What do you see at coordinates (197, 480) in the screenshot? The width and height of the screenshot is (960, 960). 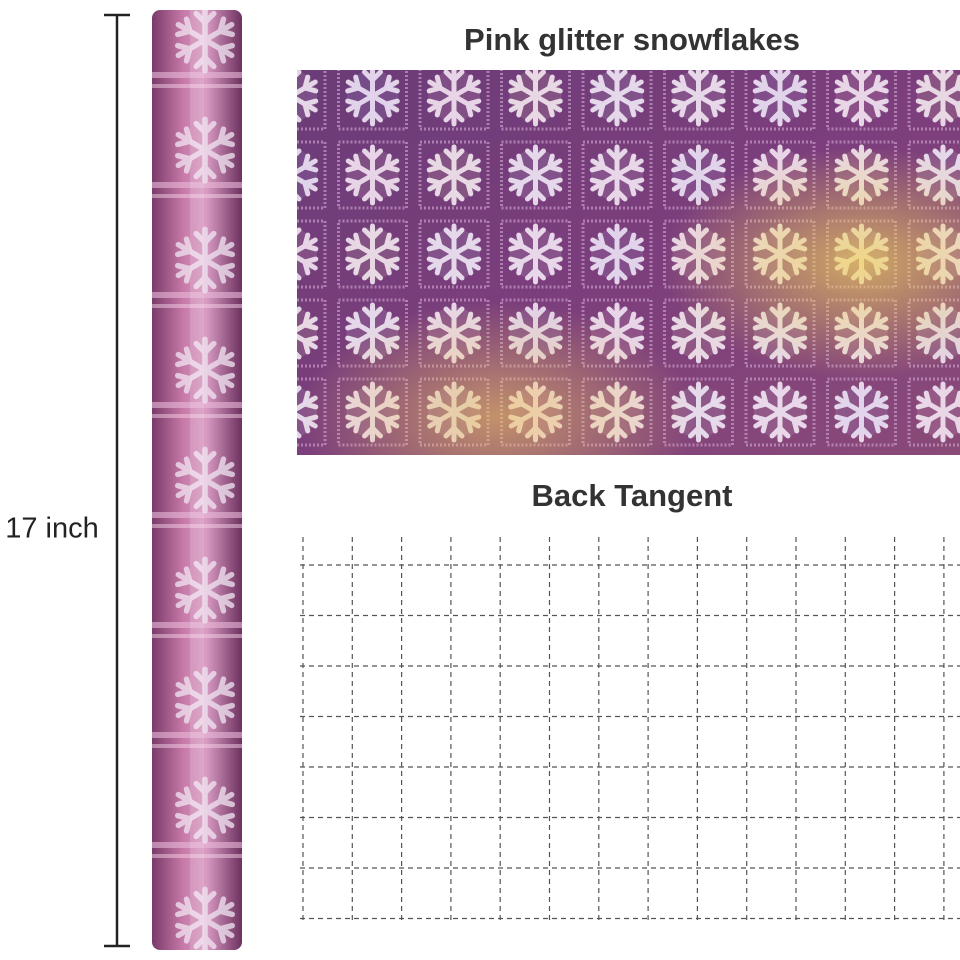 I see `roll-highlight` at bounding box center [197, 480].